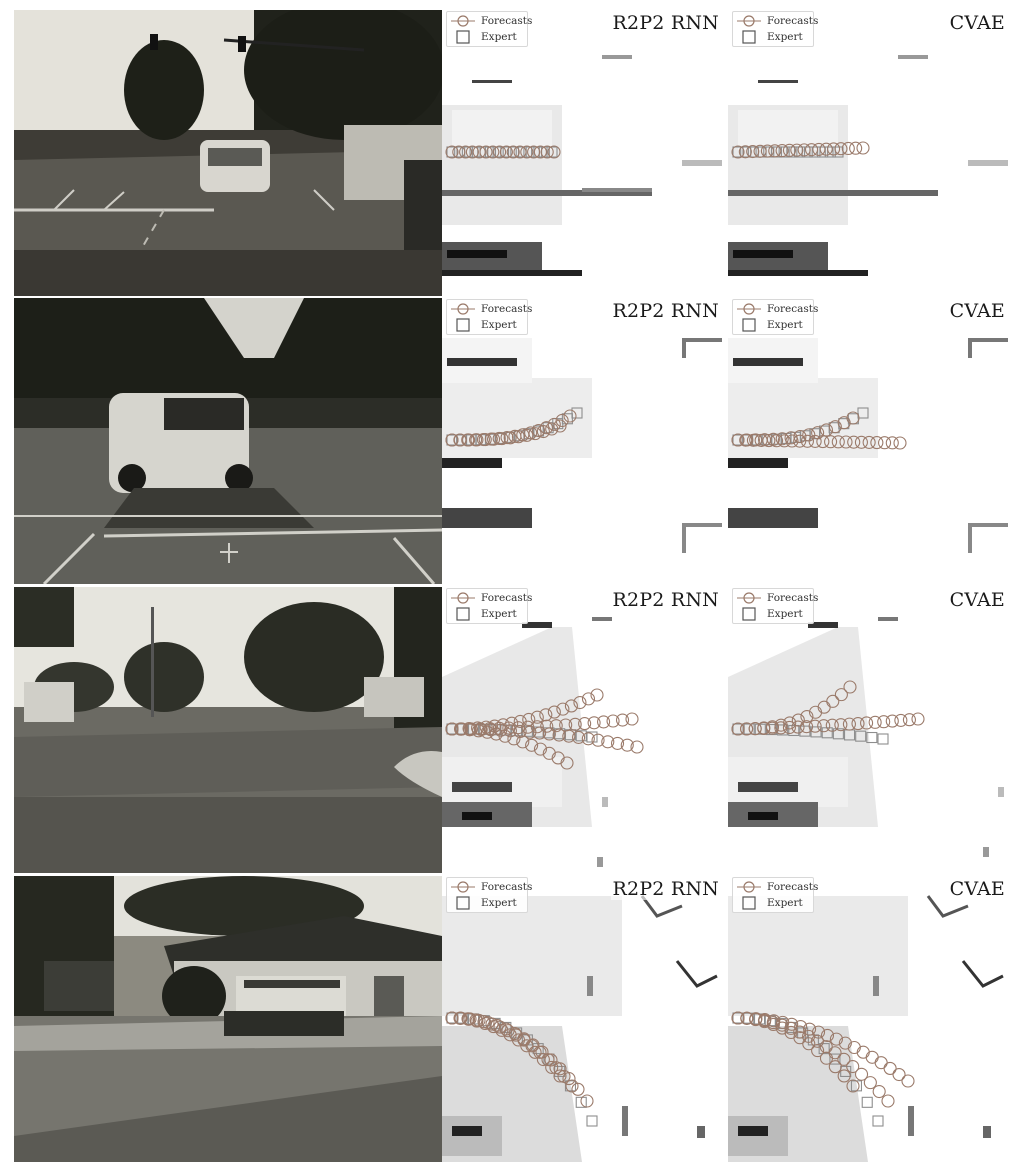 The height and width of the screenshot is (1174, 1014). What do you see at coordinates (584, 730) in the screenshot?
I see `forecast-map-r2p2-3: Forecasts Expert R2P2 RNN` at bounding box center [584, 730].